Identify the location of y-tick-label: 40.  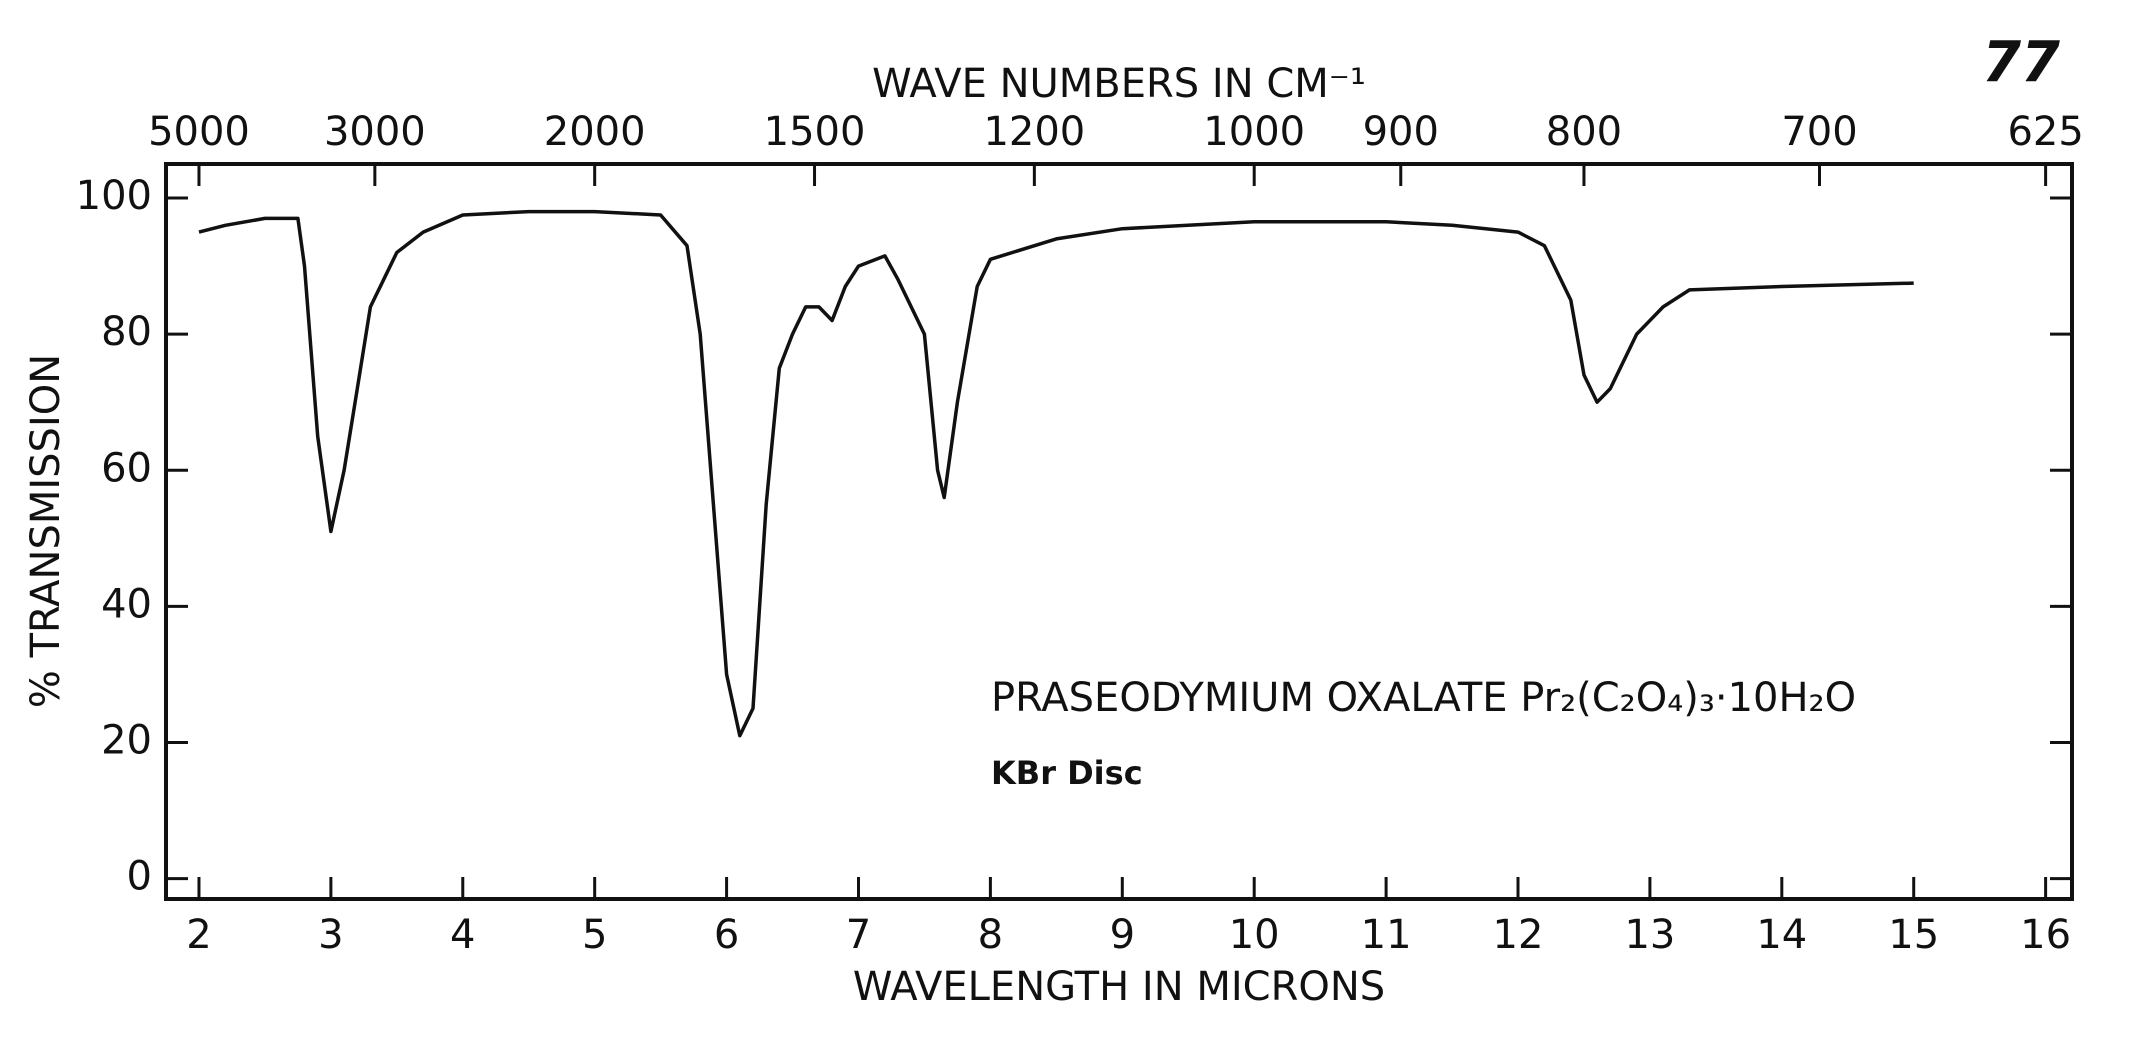
(126, 604).